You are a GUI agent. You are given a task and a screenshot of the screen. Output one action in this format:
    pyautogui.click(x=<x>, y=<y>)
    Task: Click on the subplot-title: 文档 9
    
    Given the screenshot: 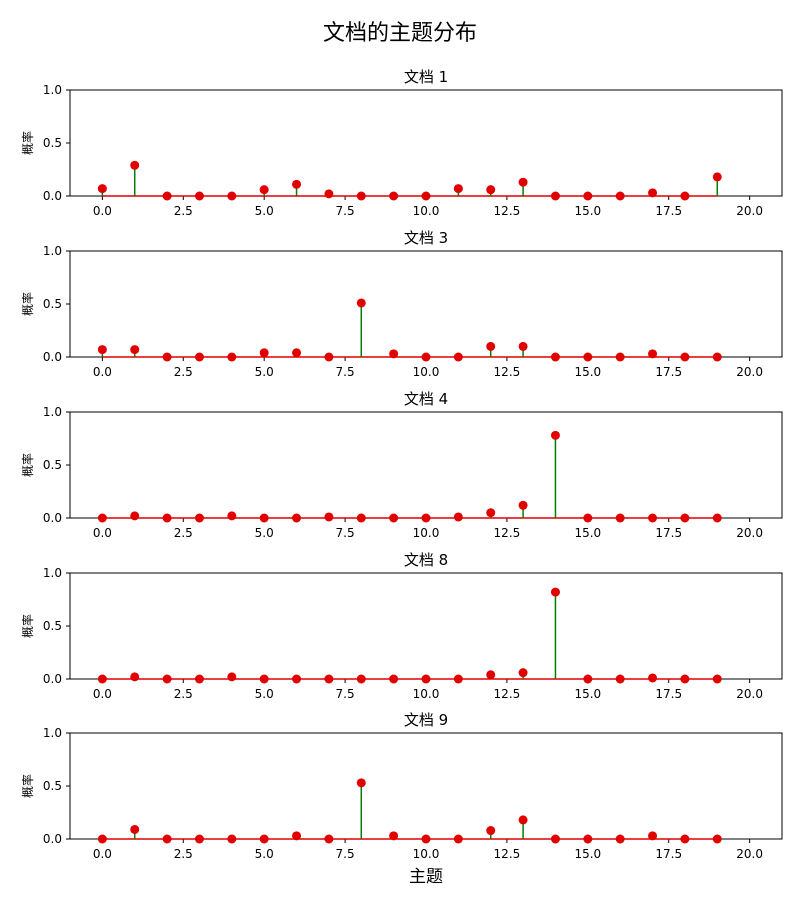 What is the action you would take?
    pyautogui.click(x=426, y=720)
    